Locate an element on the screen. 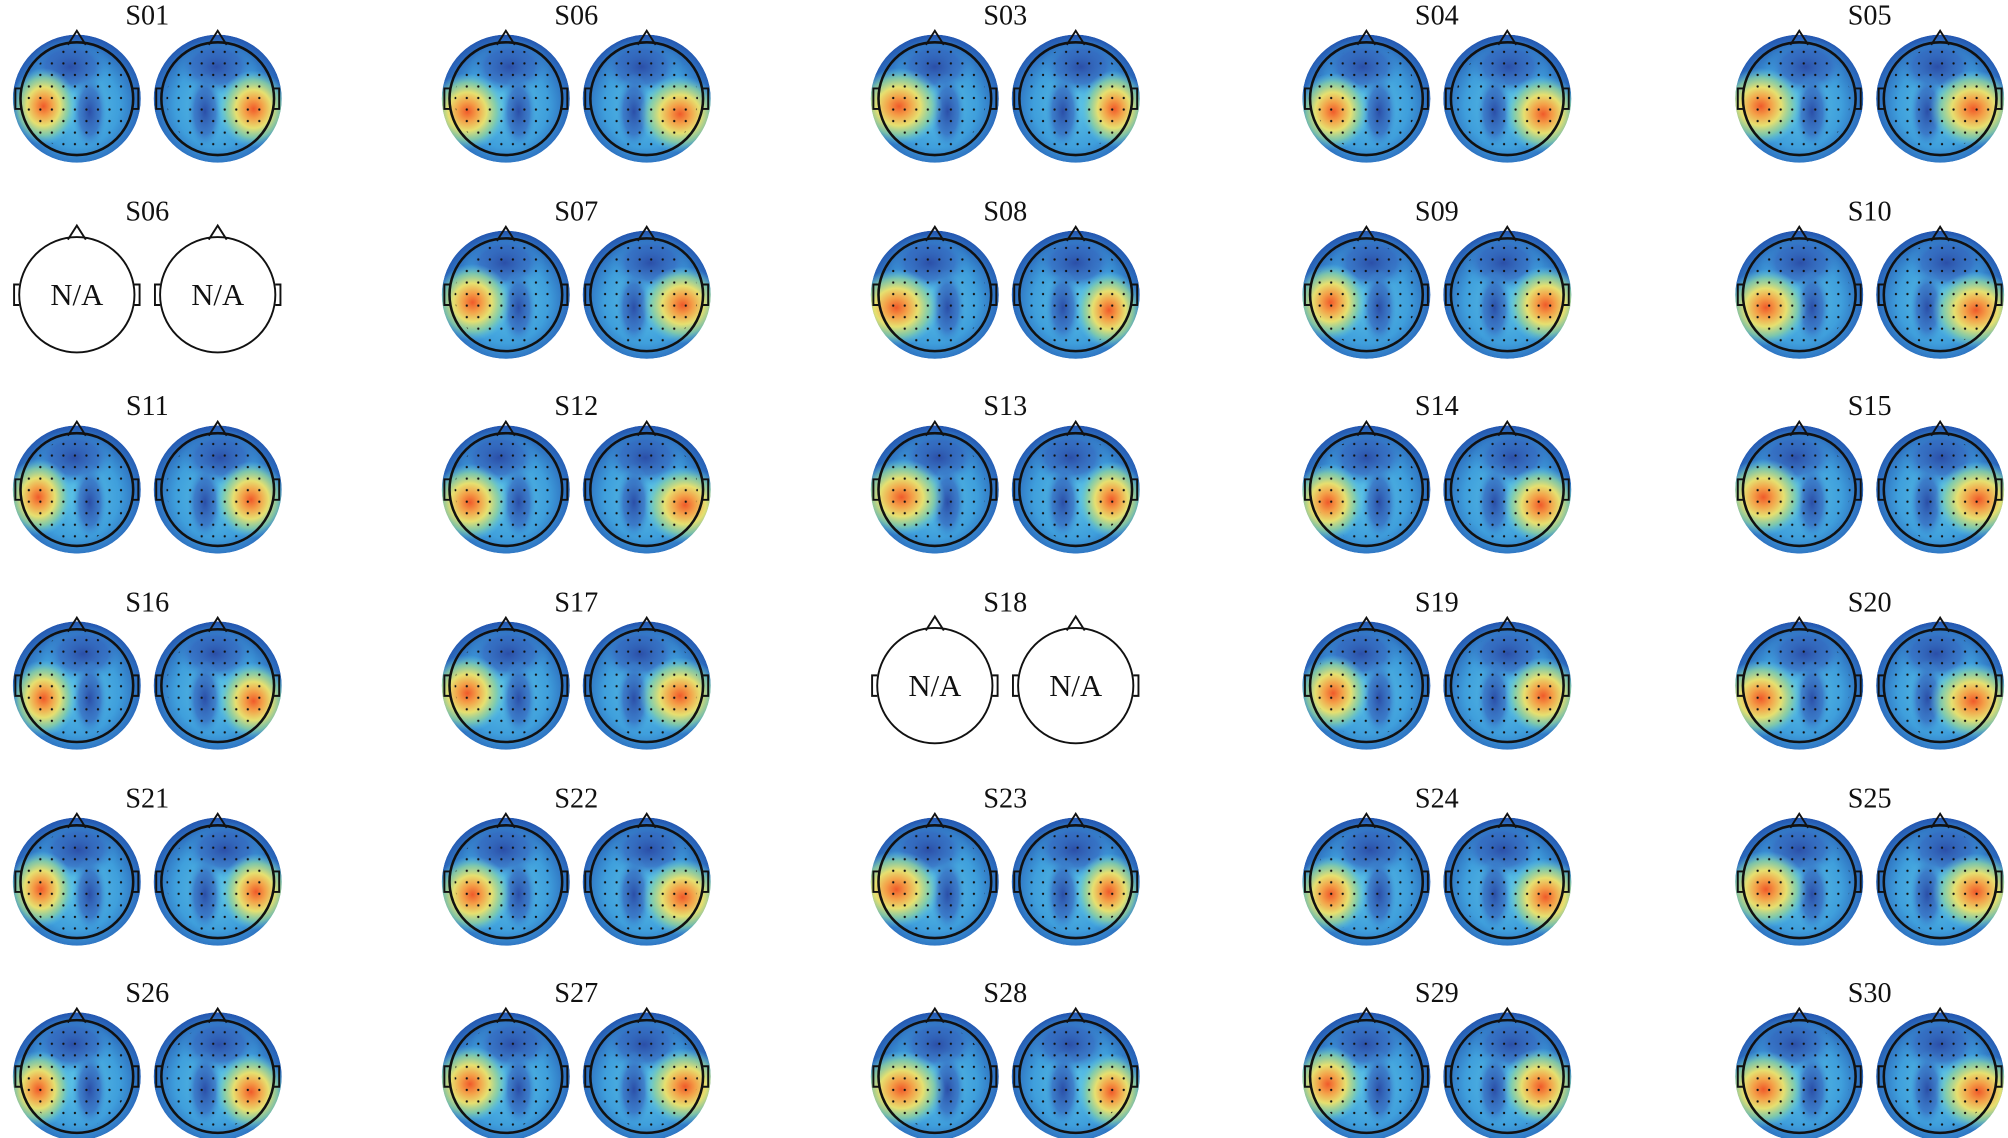 The height and width of the screenshot is (1138, 2008). subject-panel: S12 is located at coordinates (576, 472).